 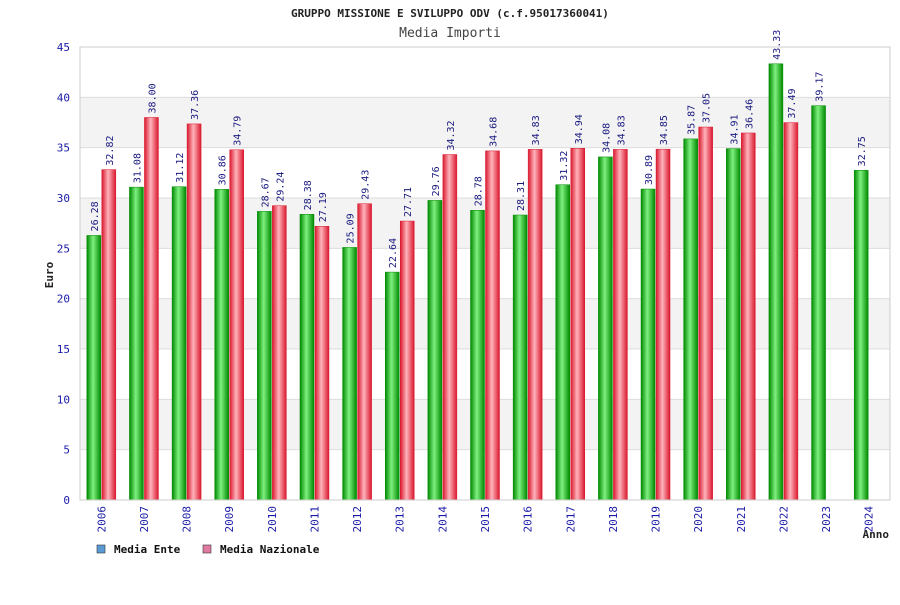 I want to click on y-tick-label: 0, so click(x=66, y=500).